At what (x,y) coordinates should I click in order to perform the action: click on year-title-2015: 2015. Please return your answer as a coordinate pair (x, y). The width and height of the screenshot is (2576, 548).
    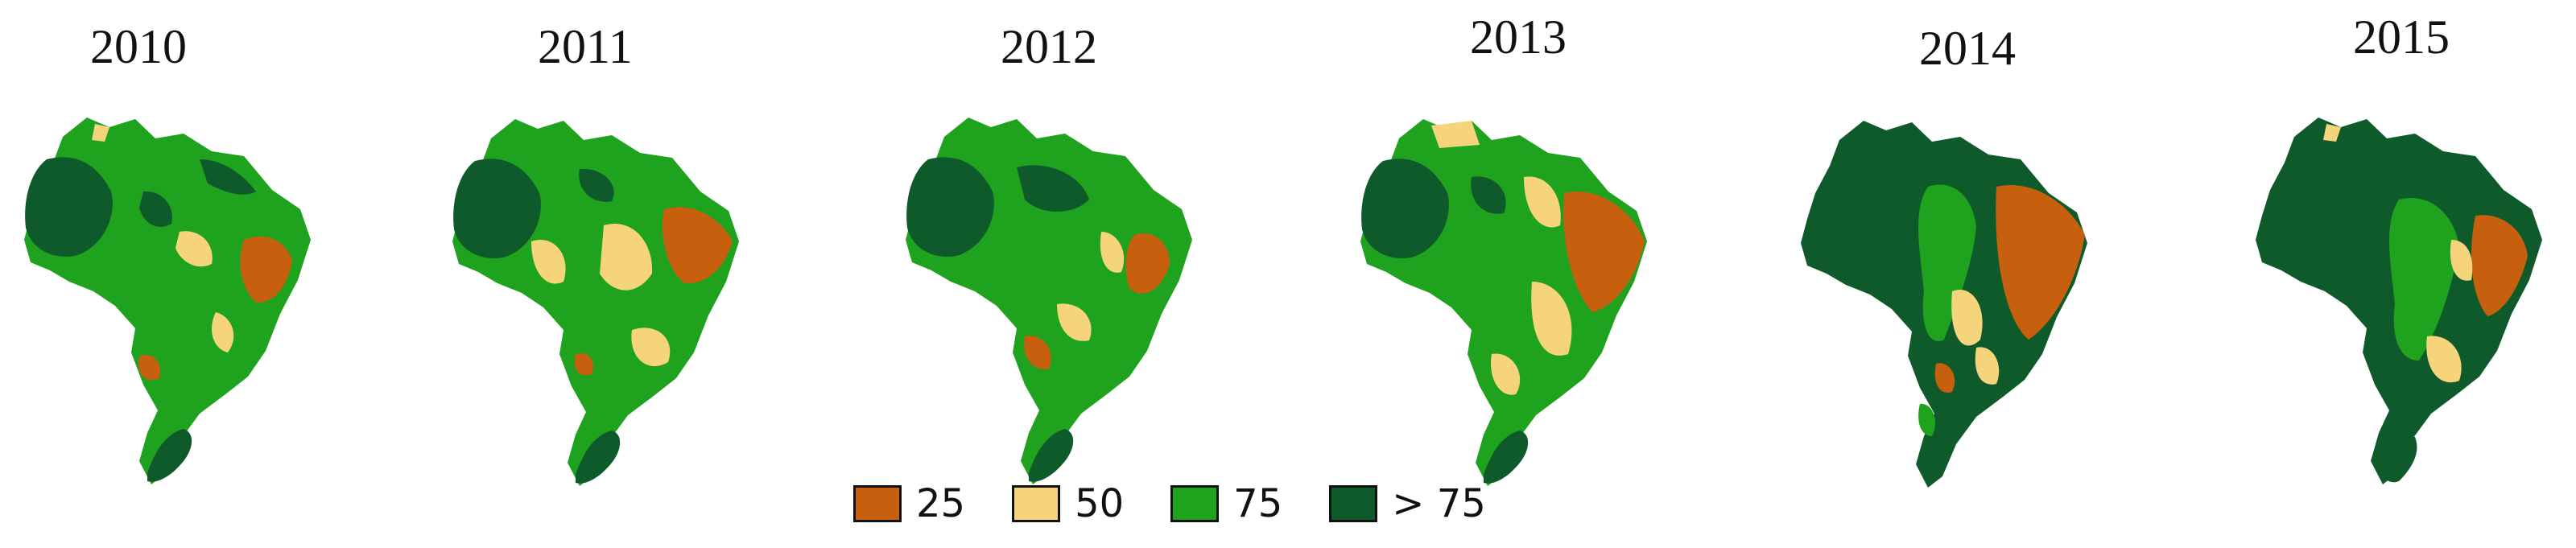
    Looking at the image, I should click on (2401, 37).